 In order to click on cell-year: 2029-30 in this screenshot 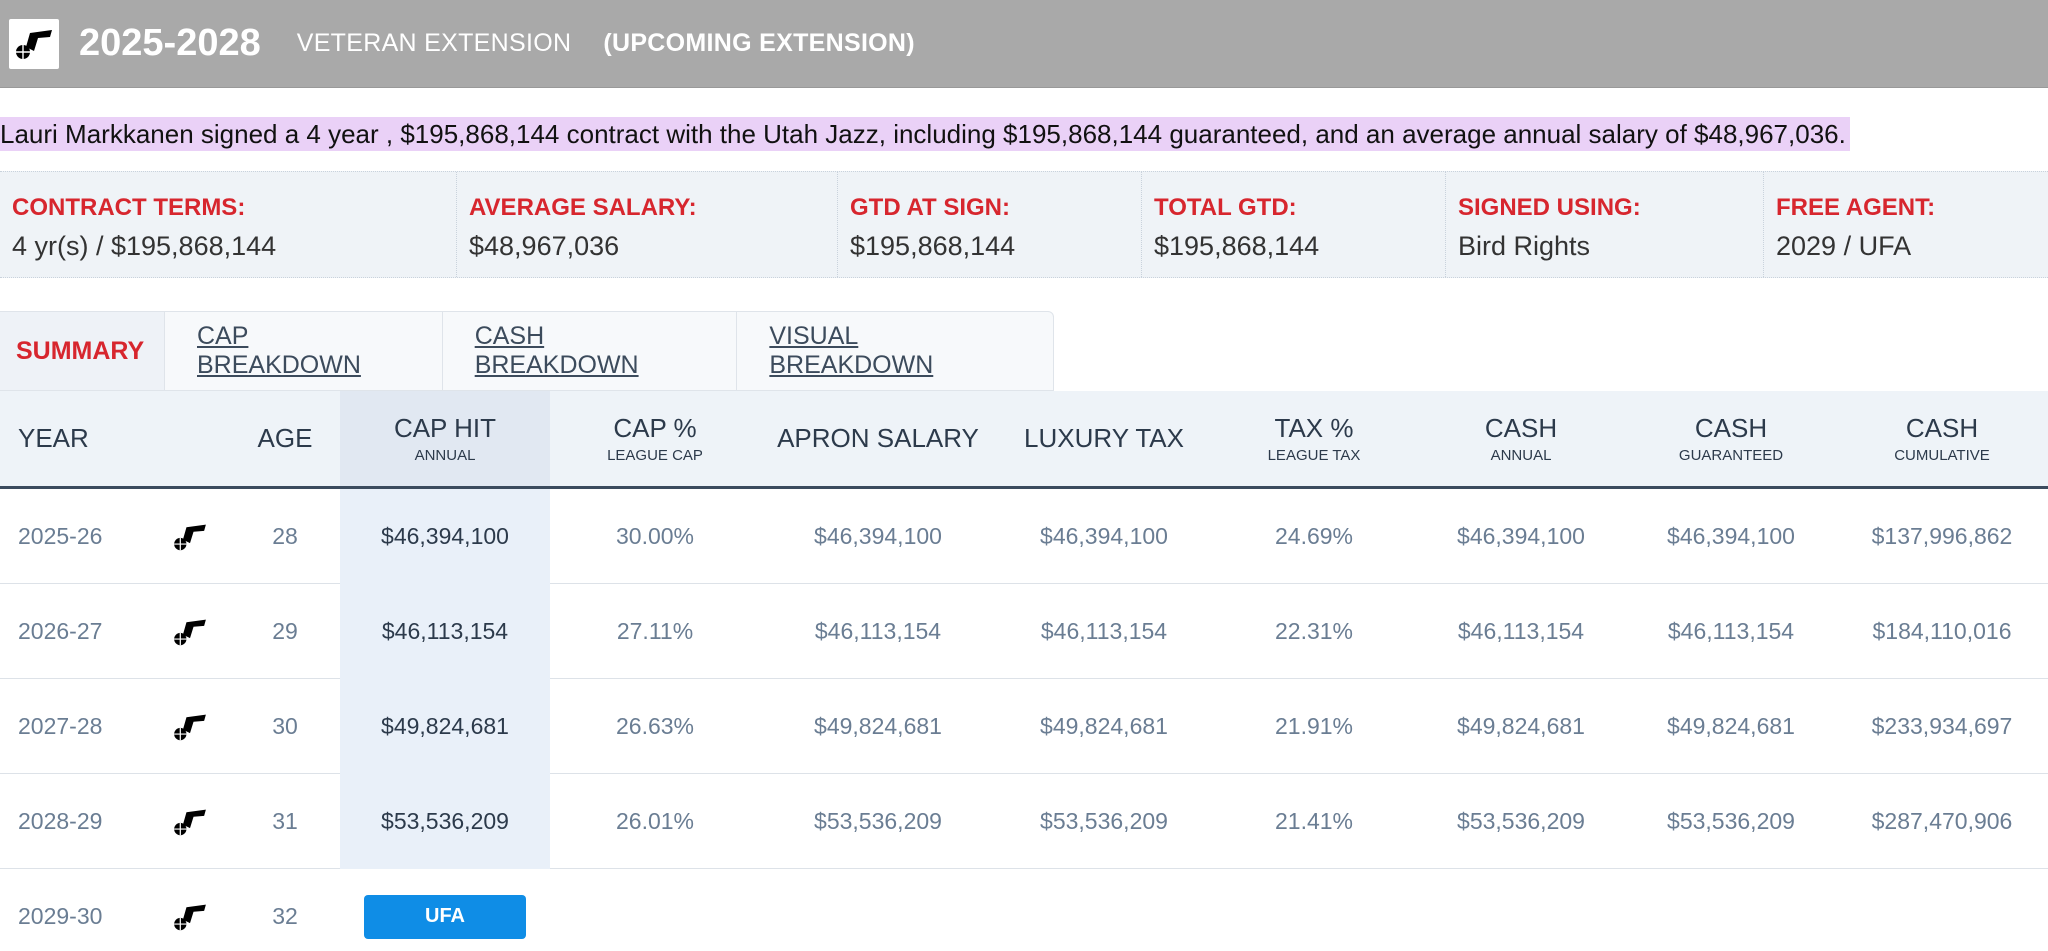, I will do `click(60, 916)`.